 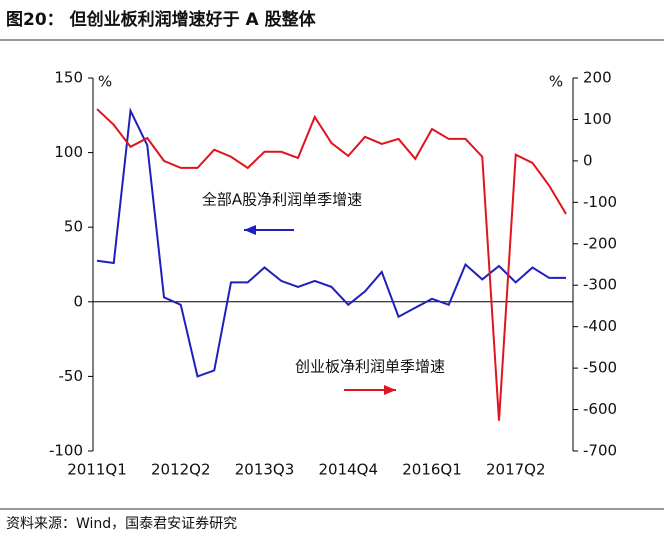 I want to click on y-tick-label: 50, so click(x=73, y=227).